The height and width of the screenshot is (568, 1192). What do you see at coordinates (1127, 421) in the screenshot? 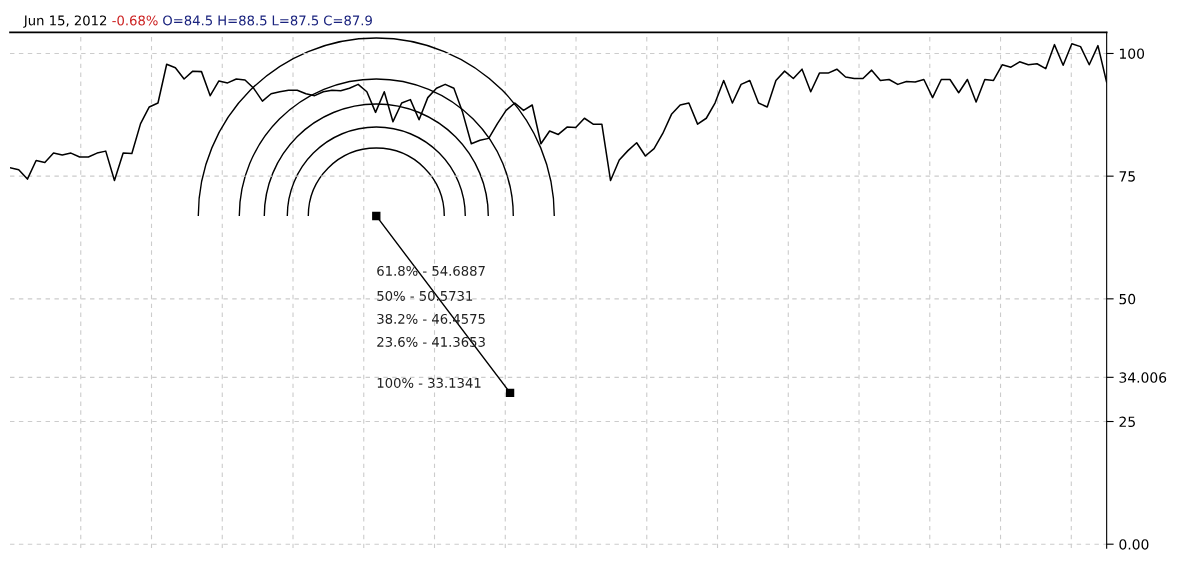
I see `y-tick-label: 25` at bounding box center [1127, 421].